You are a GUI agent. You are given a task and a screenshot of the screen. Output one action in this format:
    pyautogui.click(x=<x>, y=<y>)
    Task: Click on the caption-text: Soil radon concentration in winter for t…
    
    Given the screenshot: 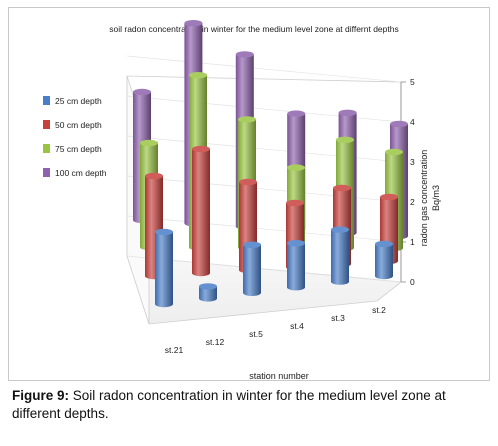 What is the action you would take?
    pyautogui.click(x=229, y=404)
    